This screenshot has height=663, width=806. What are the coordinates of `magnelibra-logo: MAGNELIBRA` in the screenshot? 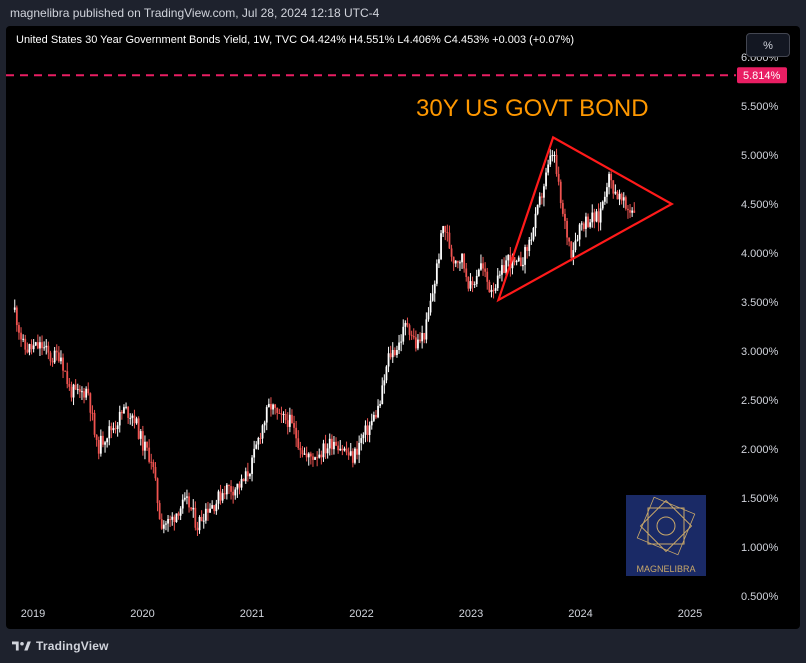 It's located at (666, 535).